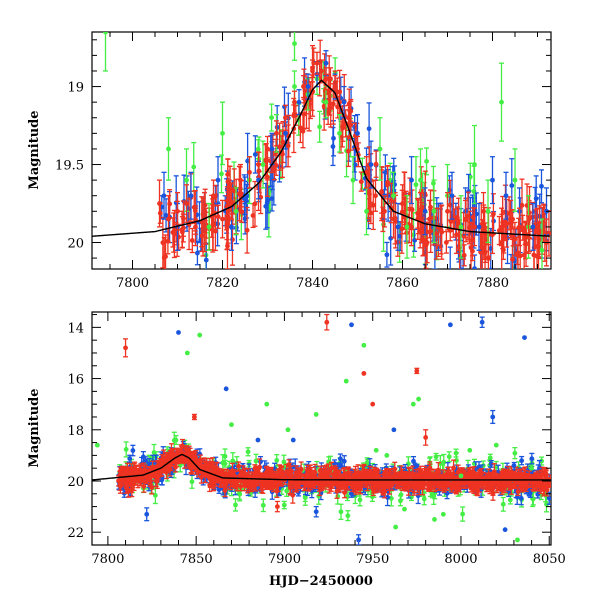 The height and width of the screenshot is (600, 600). Describe the element at coordinates (222, 283) in the screenshot. I see `x-tick-label: 7820` at that location.